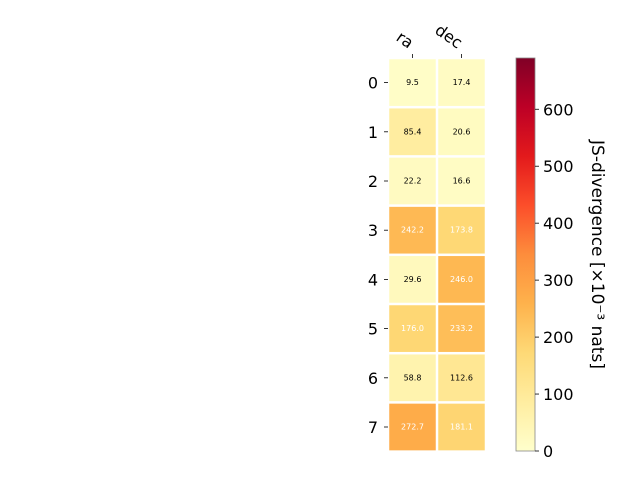 This screenshot has width=640, height=480. I want to click on cell-value-label: 16.6, so click(462, 181).